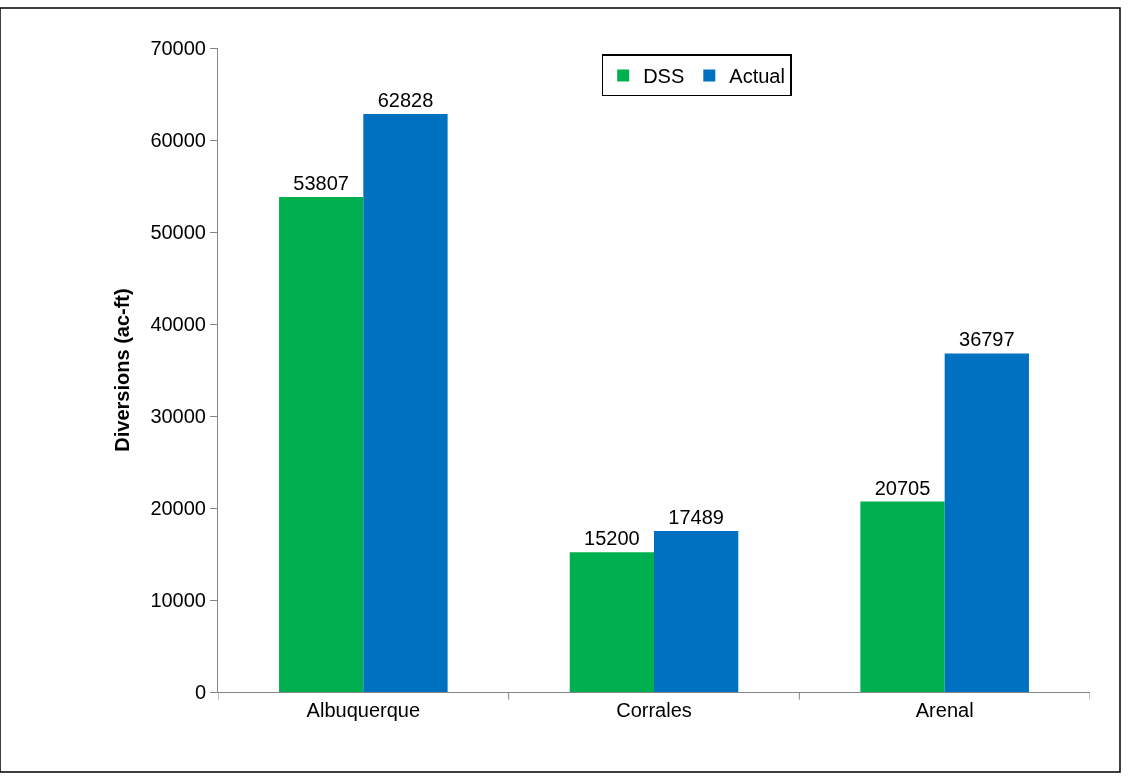 The image size is (1132, 784). What do you see at coordinates (121, 370) in the screenshot?
I see `y-axis-title: Diversions (ac-ft)` at bounding box center [121, 370].